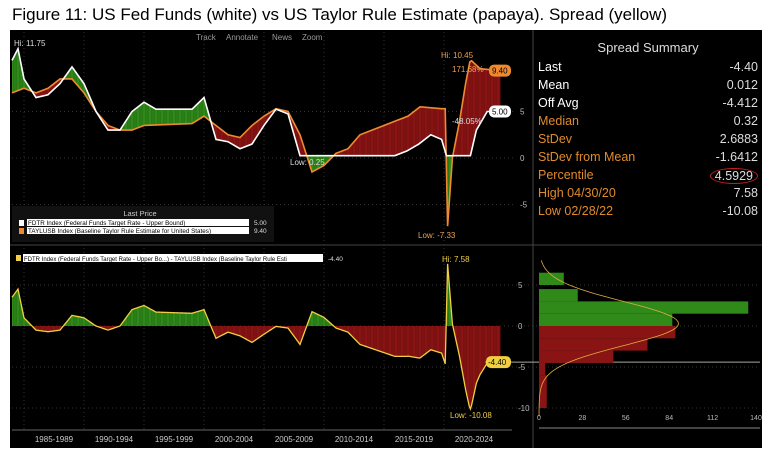 Image resolution: width=772 pixels, height=455 pixels. Describe the element at coordinates (471, 415) in the screenshot. I see `annotation-low: Low: -10.08` at that location.